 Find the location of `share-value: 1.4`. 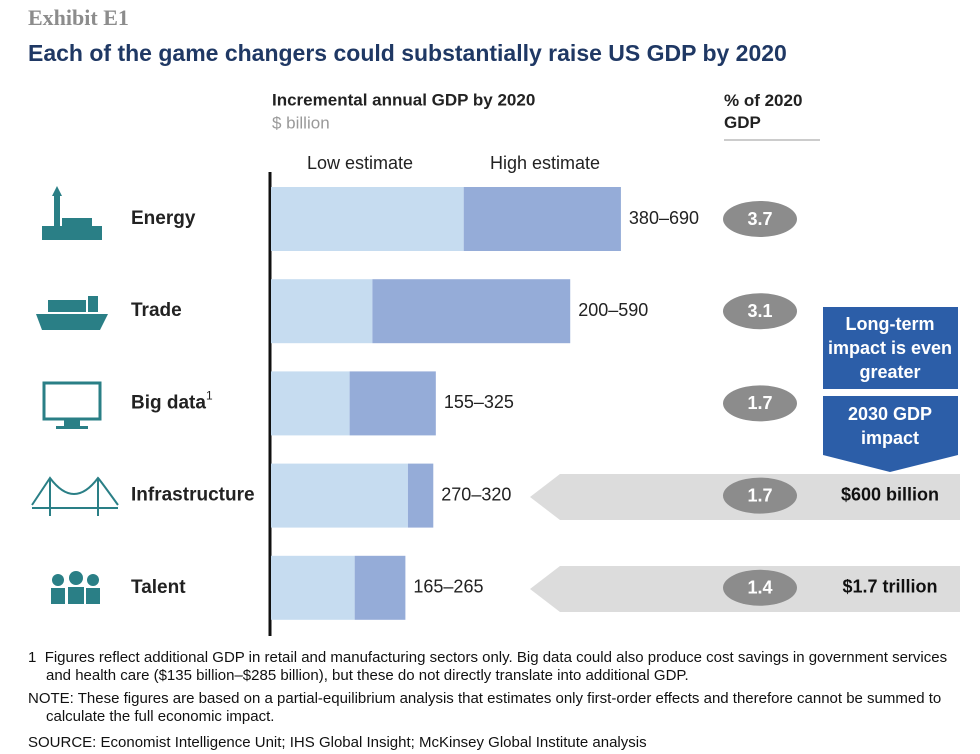

share-value: 1.4 is located at coordinates (759, 588).